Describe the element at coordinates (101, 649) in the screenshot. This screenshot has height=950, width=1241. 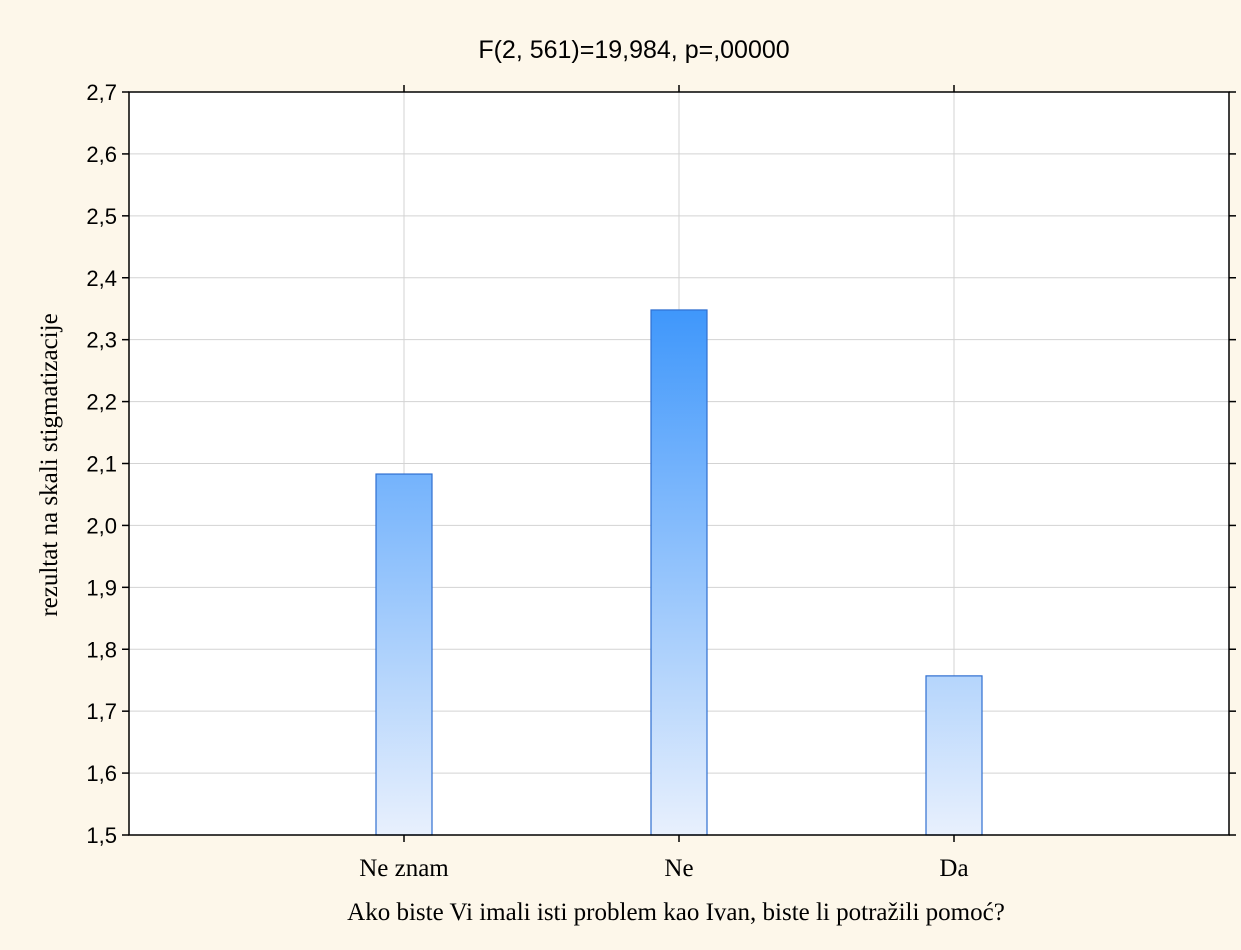
I see `y-tick-label: 1,8` at that location.